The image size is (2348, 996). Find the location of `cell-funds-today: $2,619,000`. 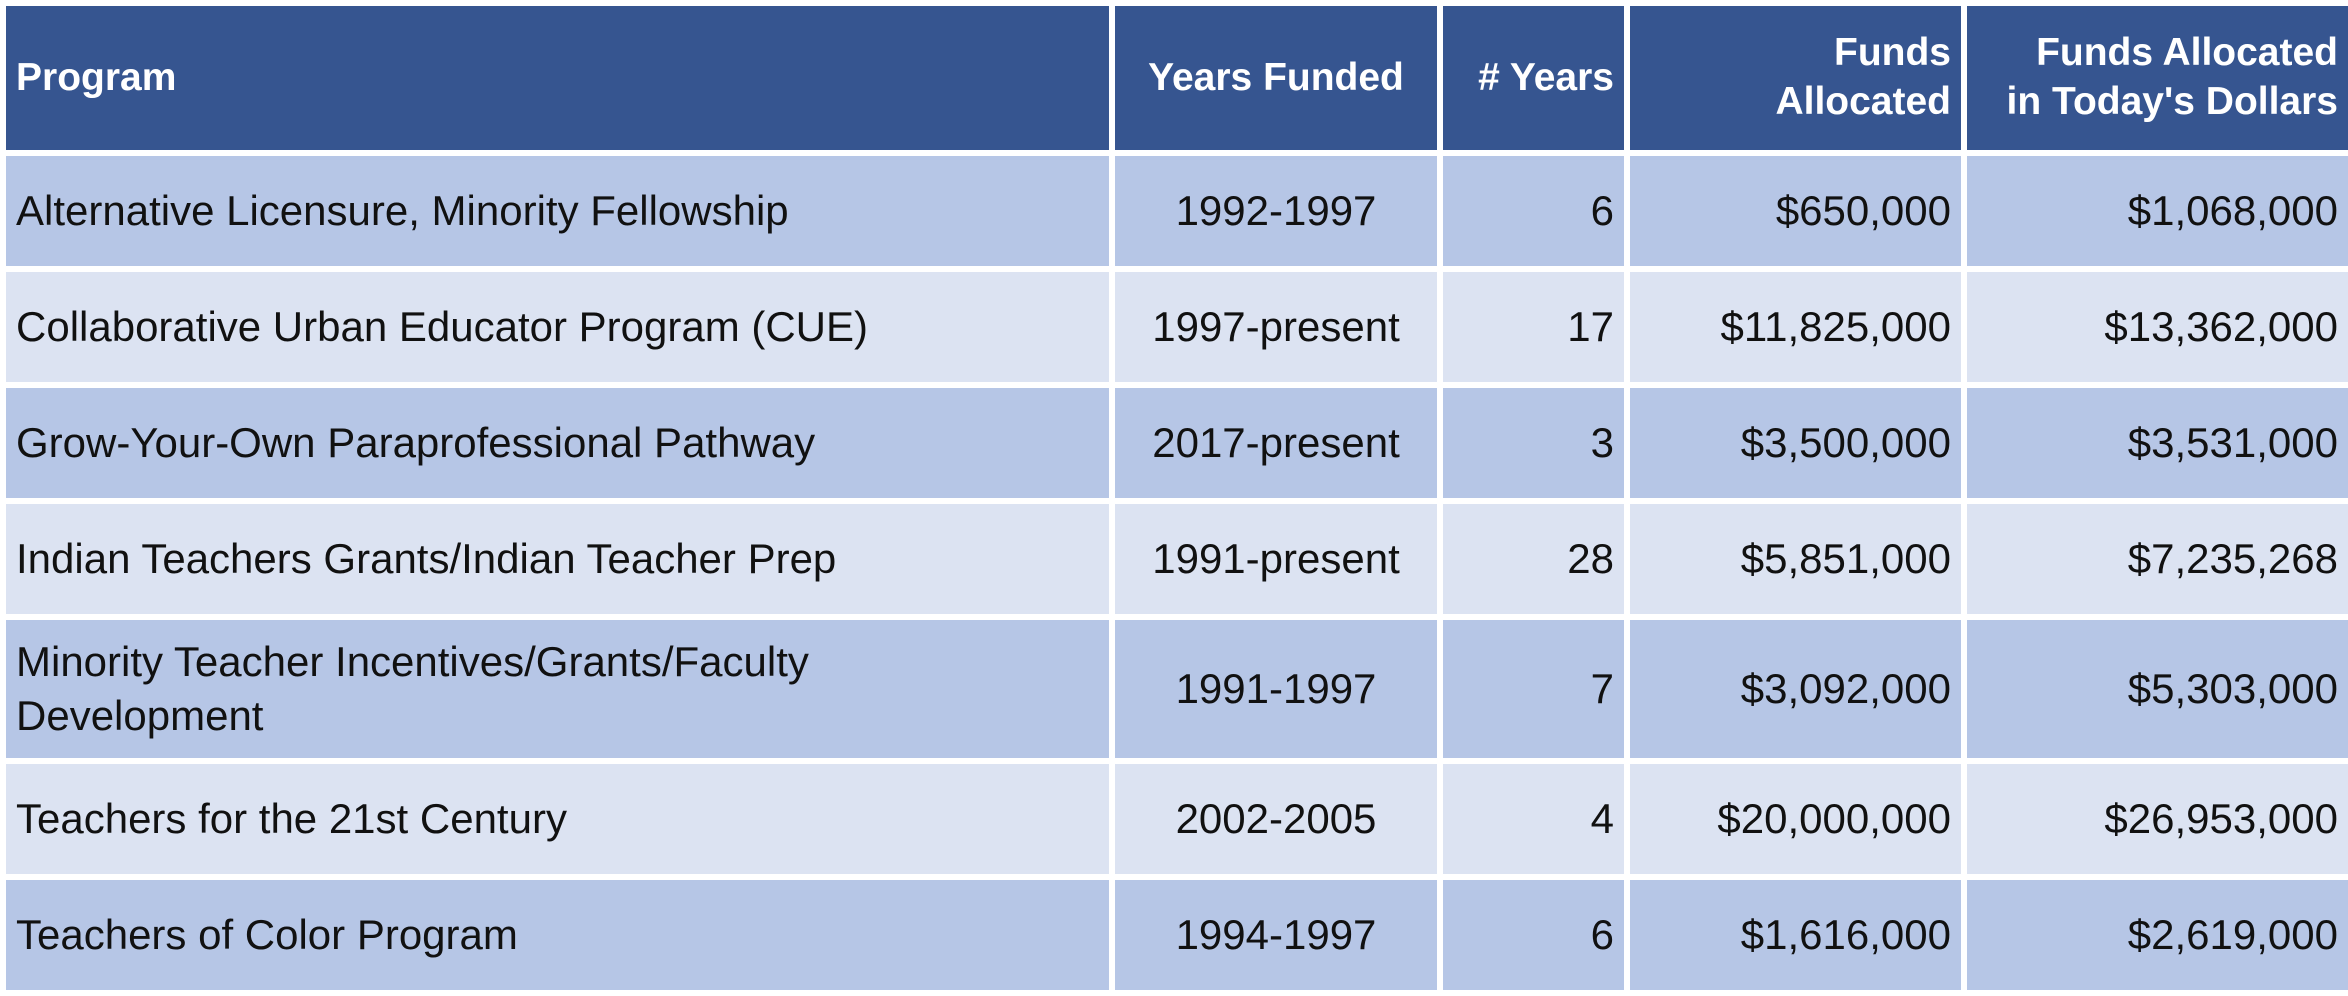

cell-funds-today: $2,619,000 is located at coordinates (2157, 934).